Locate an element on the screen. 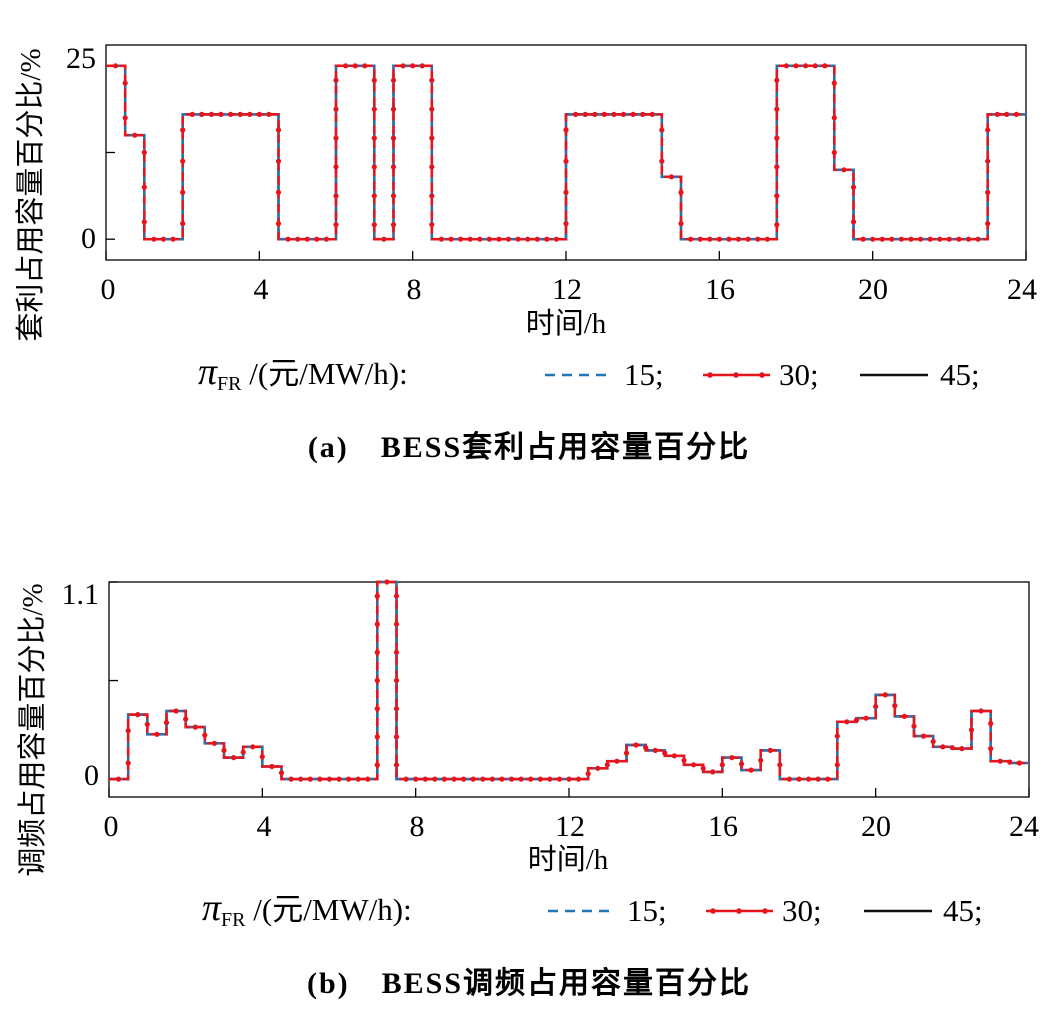 The height and width of the screenshot is (1021, 1058). y-tick-label-0: 0 is located at coordinates (91, 775).